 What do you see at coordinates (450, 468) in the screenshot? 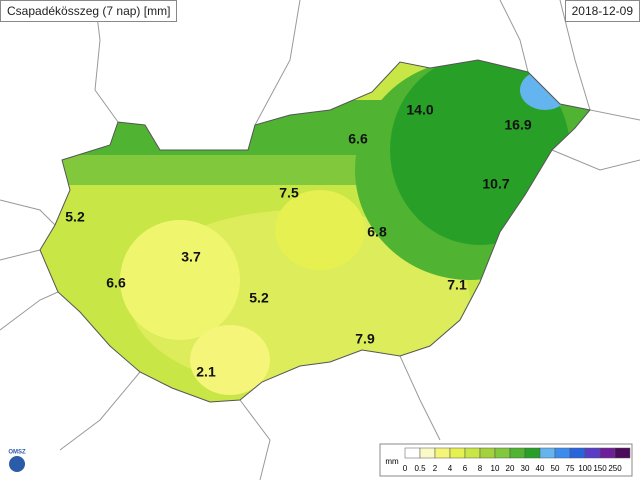
I see `legend-label: 4` at bounding box center [450, 468].